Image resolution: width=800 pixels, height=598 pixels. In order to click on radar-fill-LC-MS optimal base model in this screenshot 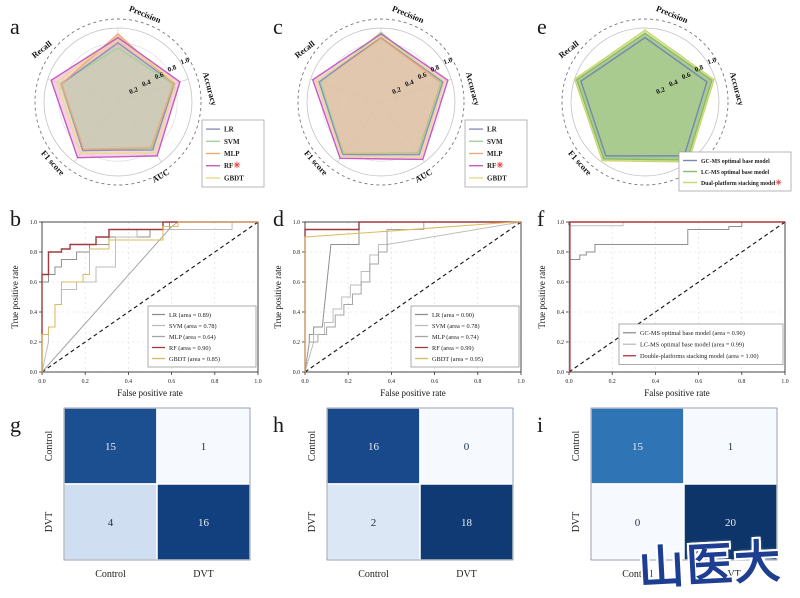, I will do `click(644, 97)`.